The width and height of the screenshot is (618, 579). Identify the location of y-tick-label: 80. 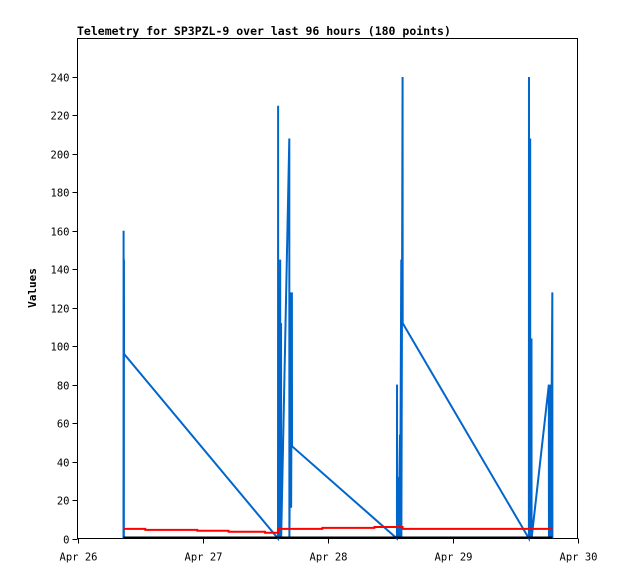
(63, 387).